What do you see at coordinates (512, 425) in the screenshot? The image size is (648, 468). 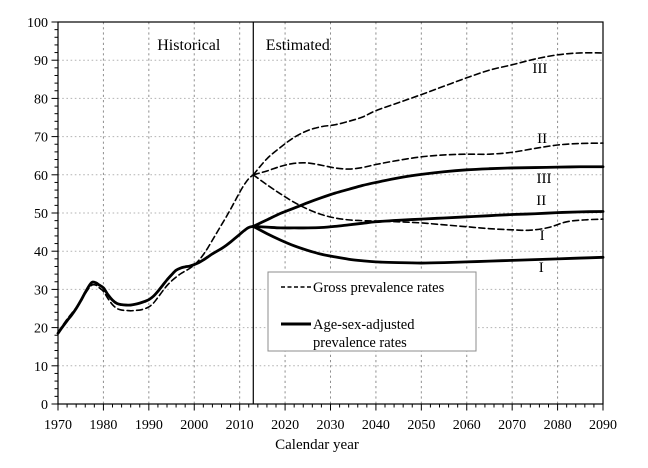 I see `x-tick-label: 2070` at bounding box center [512, 425].